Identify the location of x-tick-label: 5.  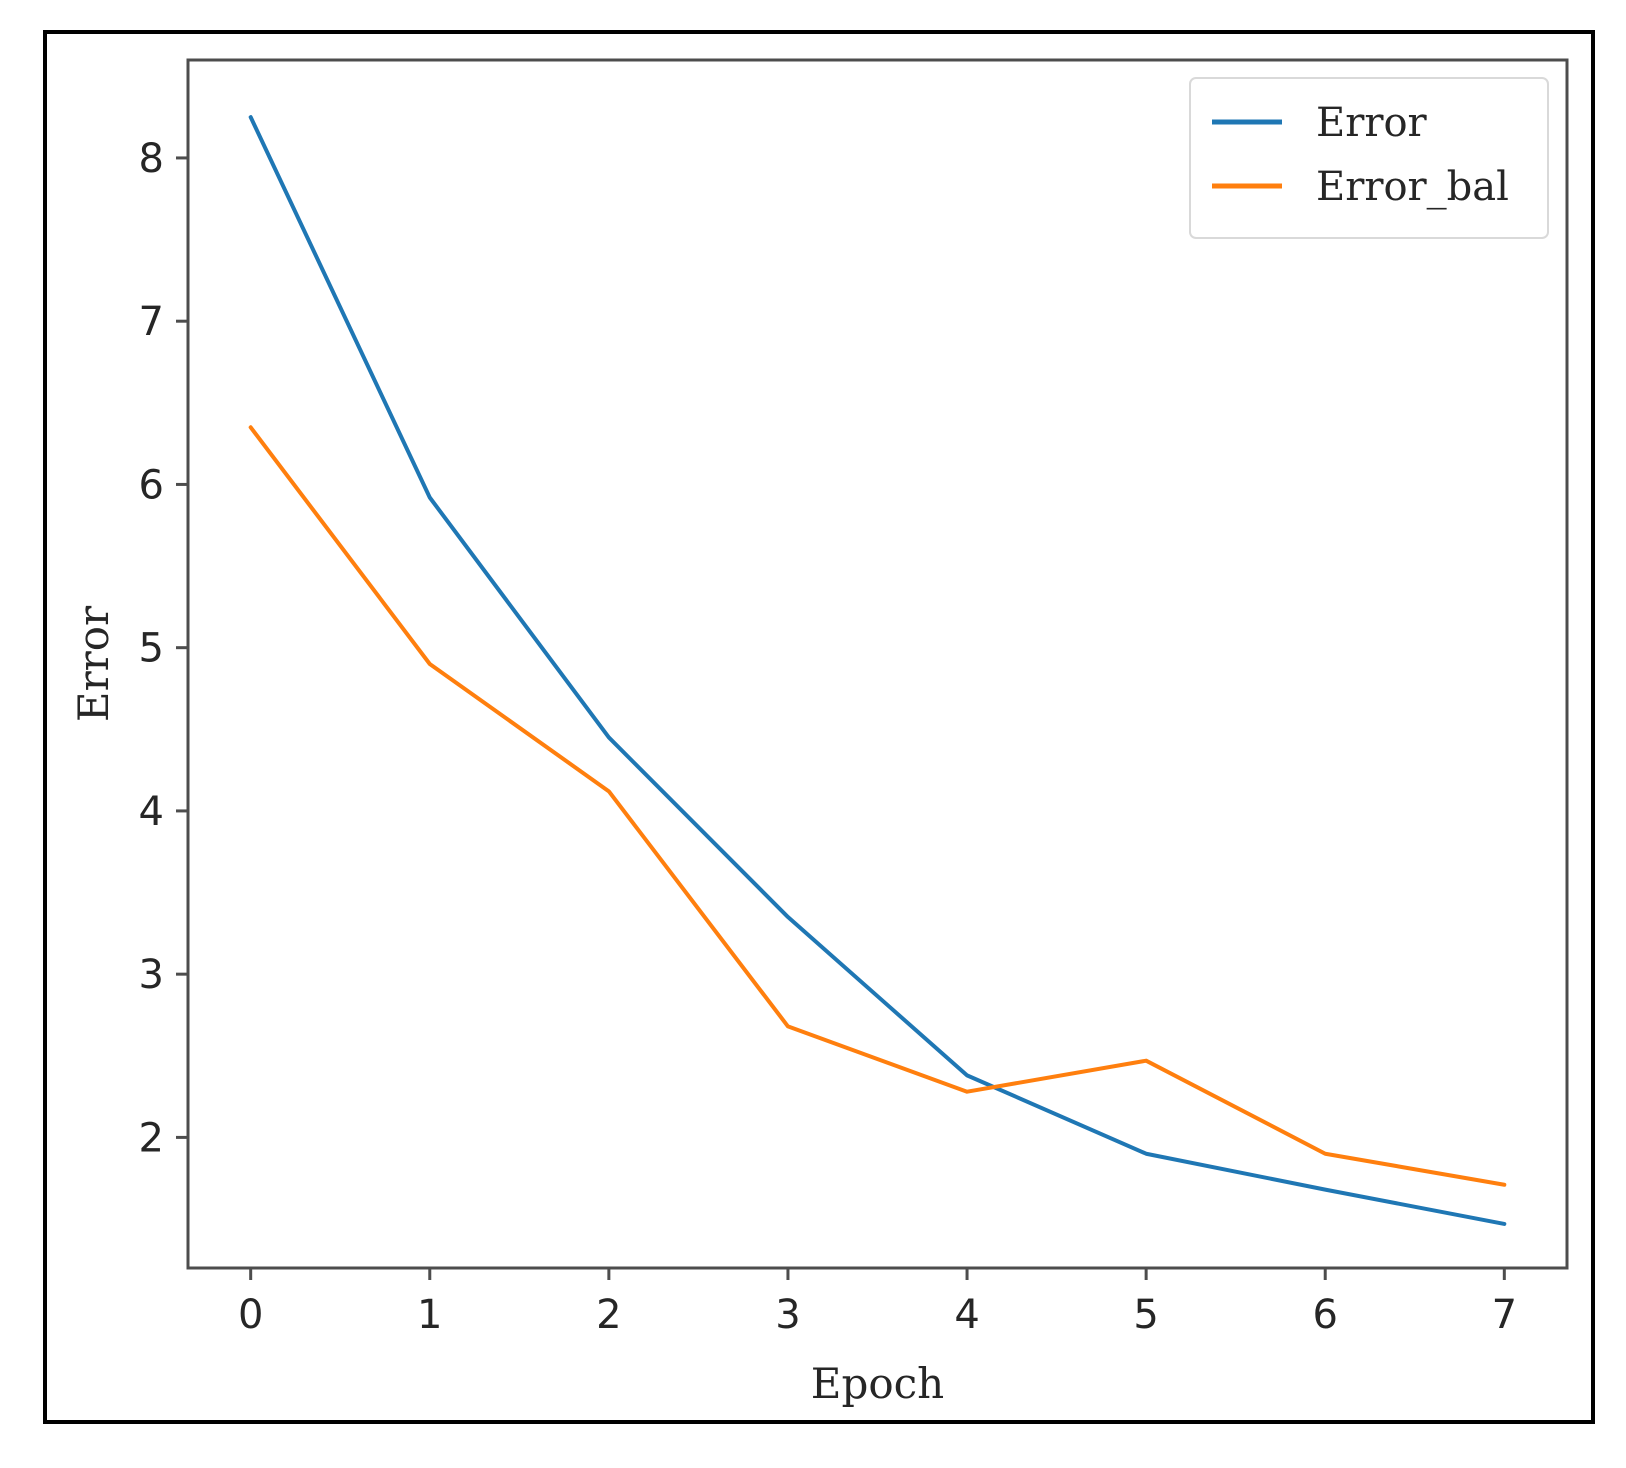
(1145, 1315).